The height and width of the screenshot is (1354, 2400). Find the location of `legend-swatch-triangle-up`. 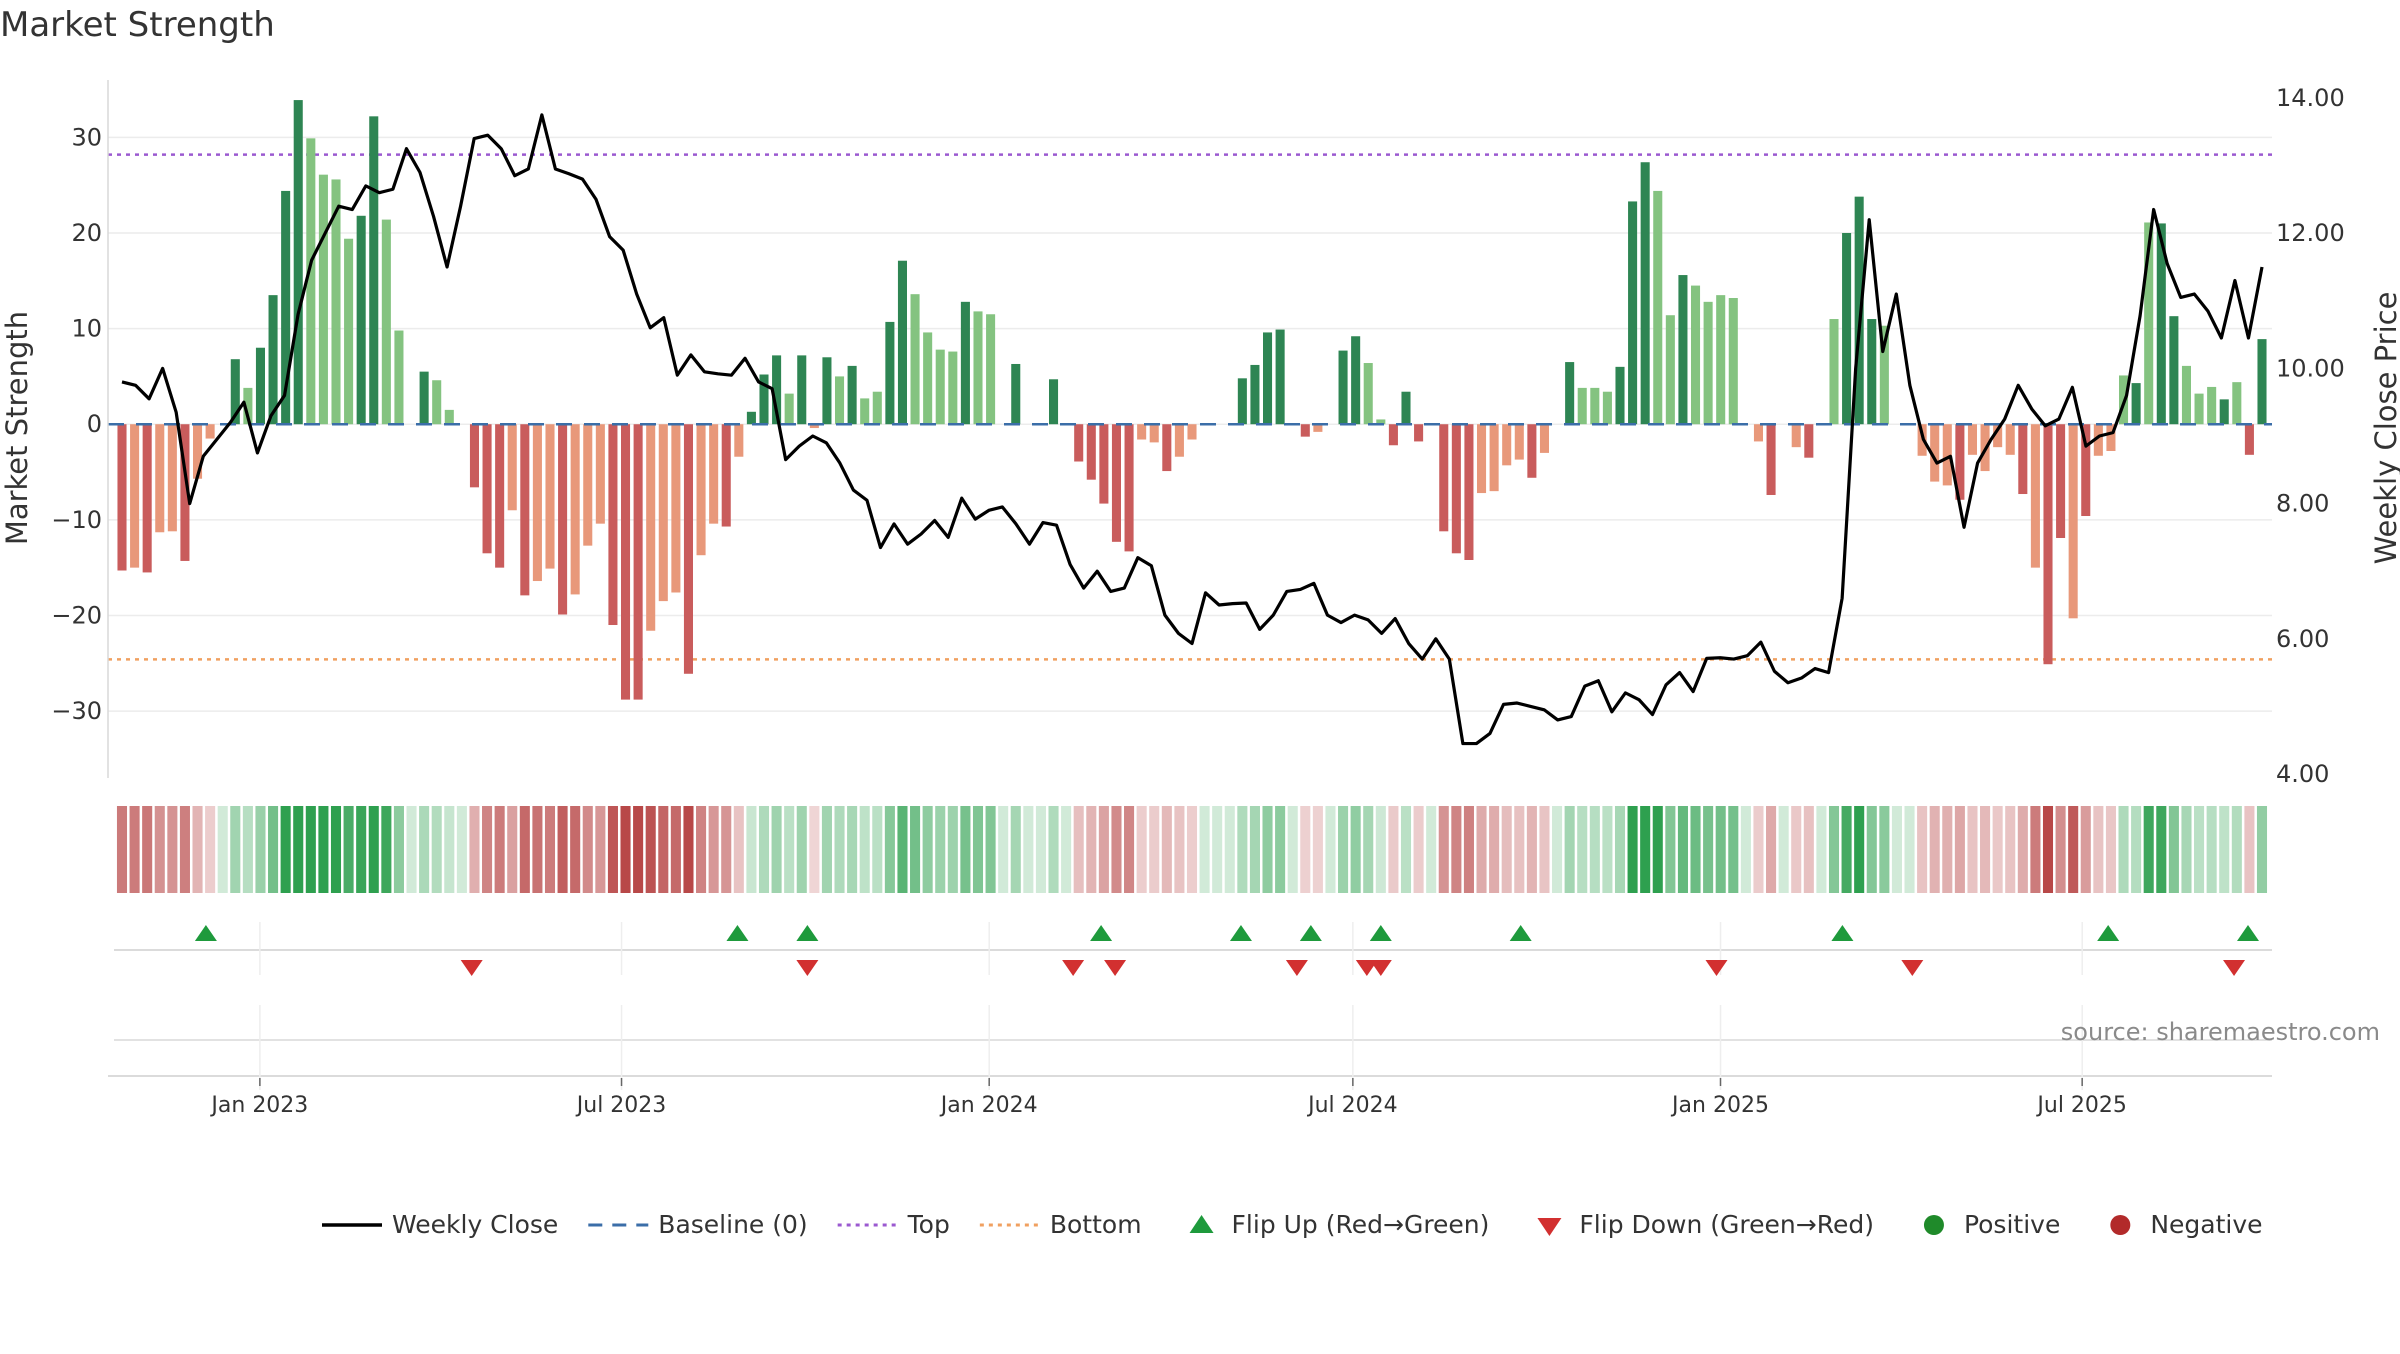

legend-swatch-triangle-up is located at coordinates (1201, 1224).